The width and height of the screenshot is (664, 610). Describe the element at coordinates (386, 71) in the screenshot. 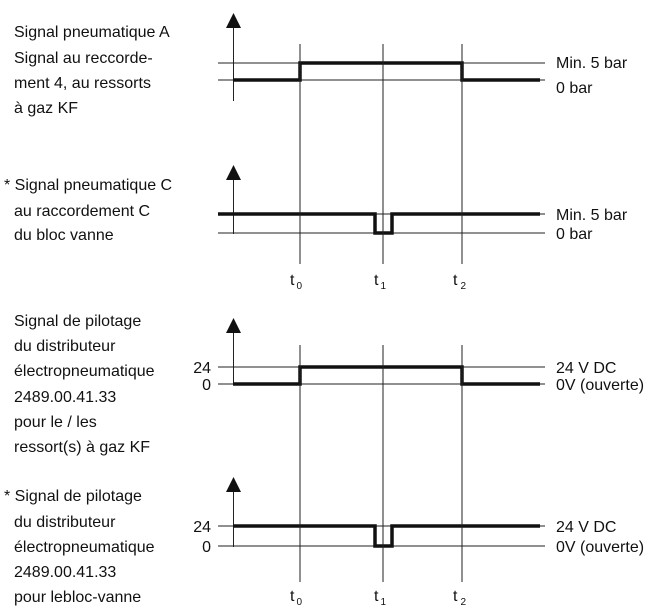

I see `panel-a-signal-trace` at that location.